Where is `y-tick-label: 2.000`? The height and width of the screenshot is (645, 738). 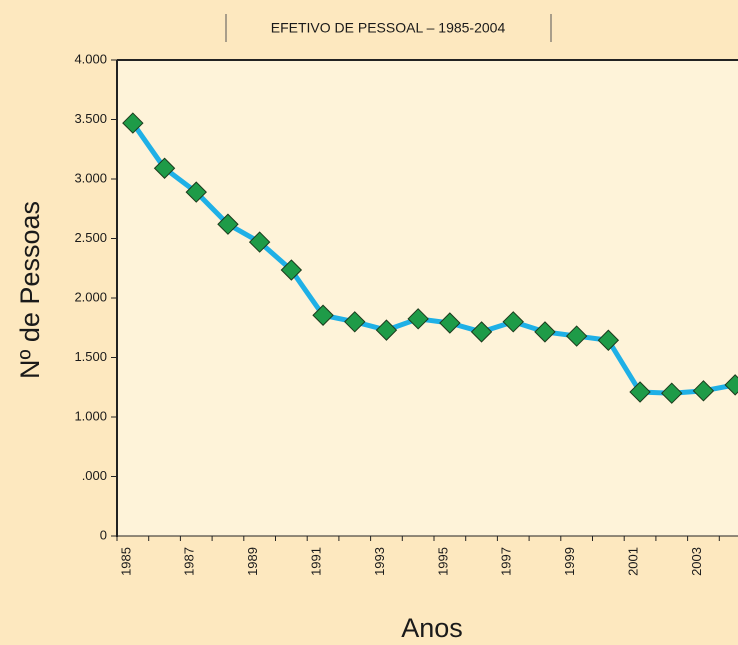 y-tick-label: 2.000 is located at coordinates (90, 296).